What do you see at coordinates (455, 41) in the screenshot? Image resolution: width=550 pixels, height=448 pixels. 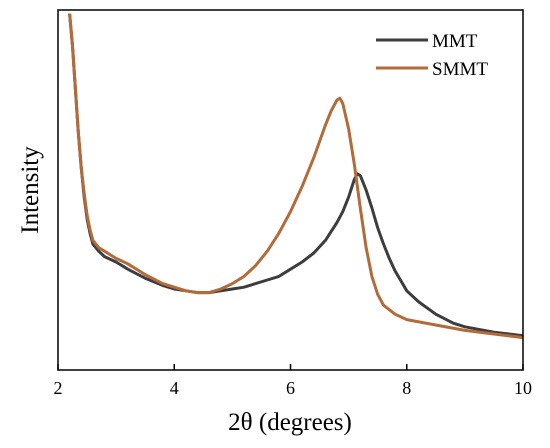 I see `legend-label-mmt: MMT` at bounding box center [455, 41].